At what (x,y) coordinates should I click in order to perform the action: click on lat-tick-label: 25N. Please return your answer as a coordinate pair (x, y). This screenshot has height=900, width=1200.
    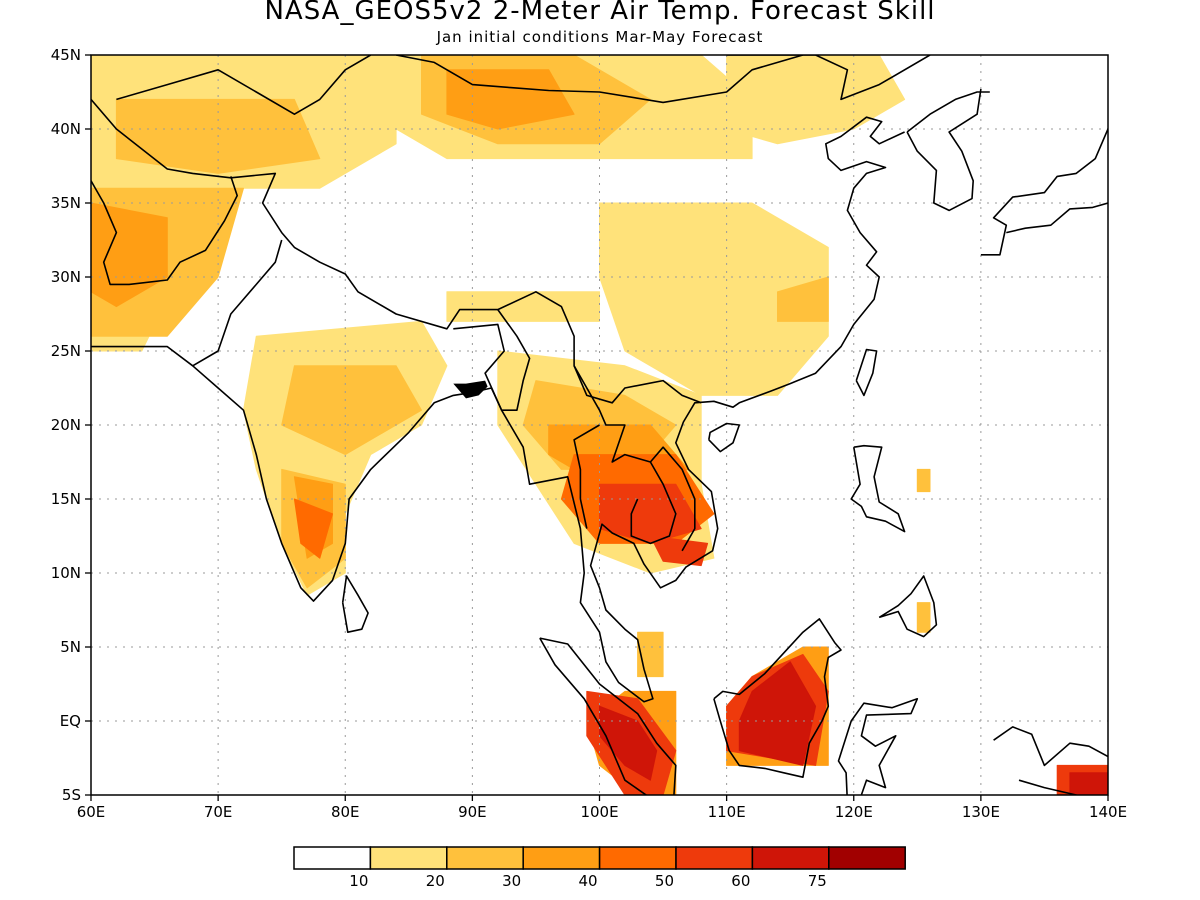
    Looking at the image, I should click on (66, 351).